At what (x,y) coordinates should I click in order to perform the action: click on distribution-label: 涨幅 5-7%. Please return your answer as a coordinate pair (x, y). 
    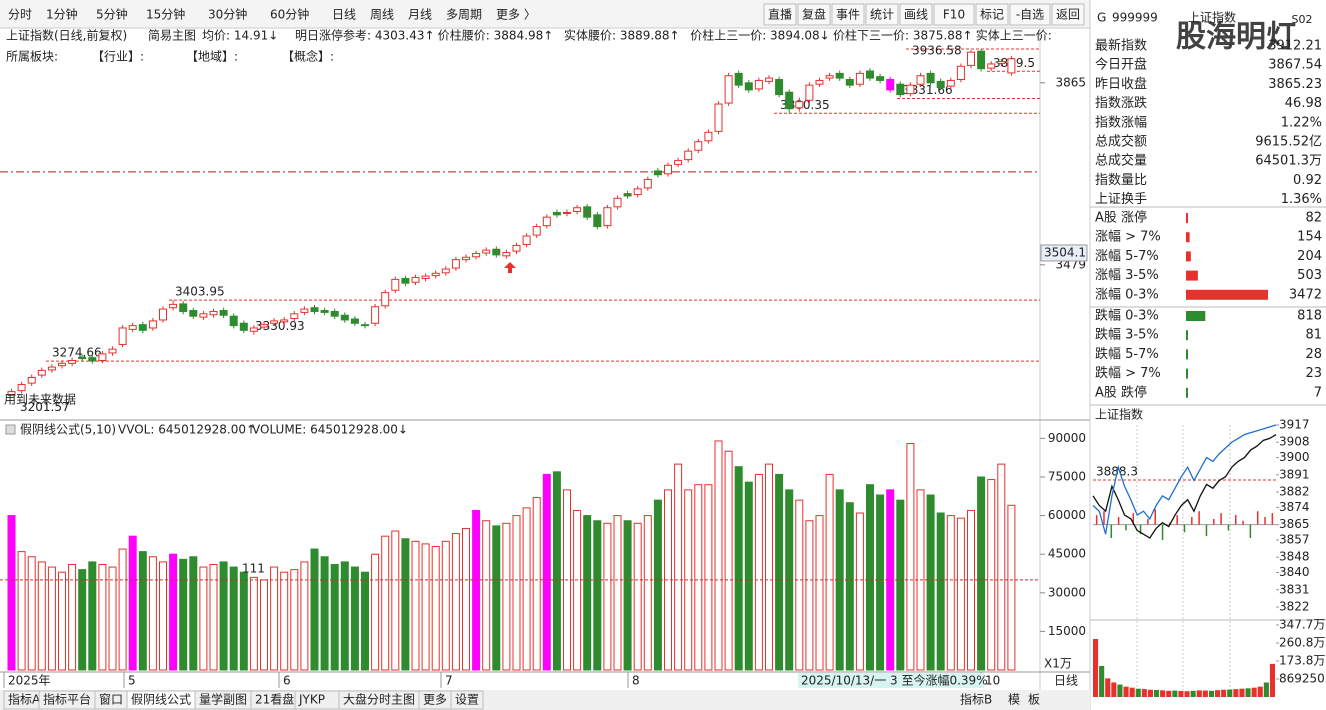
    Looking at the image, I should click on (1127, 256).